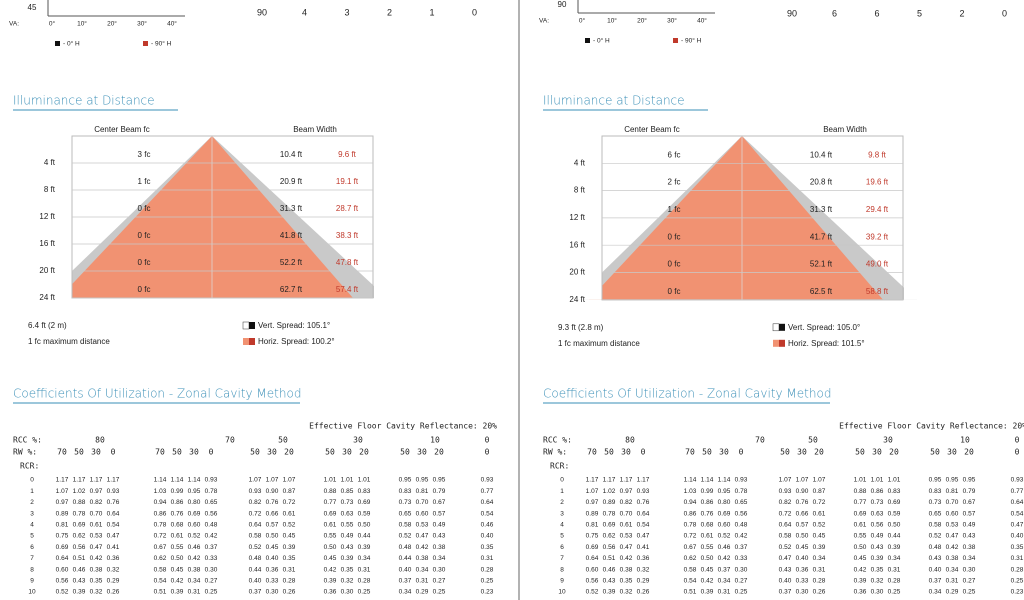  I want to click on cu-value: 0.33, so click(802, 581).